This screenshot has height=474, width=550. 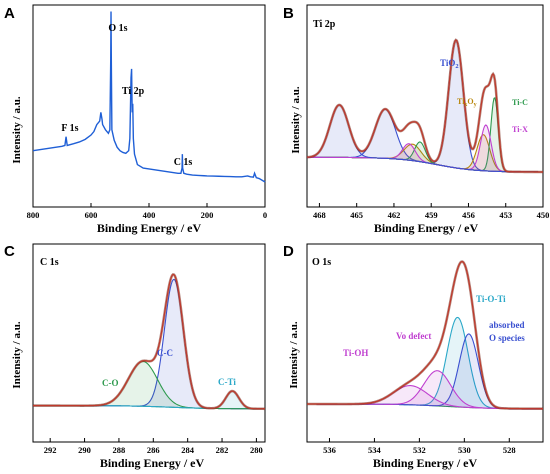 I want to click on o1s-label-o-species: O species, so click(x=507, y=338).